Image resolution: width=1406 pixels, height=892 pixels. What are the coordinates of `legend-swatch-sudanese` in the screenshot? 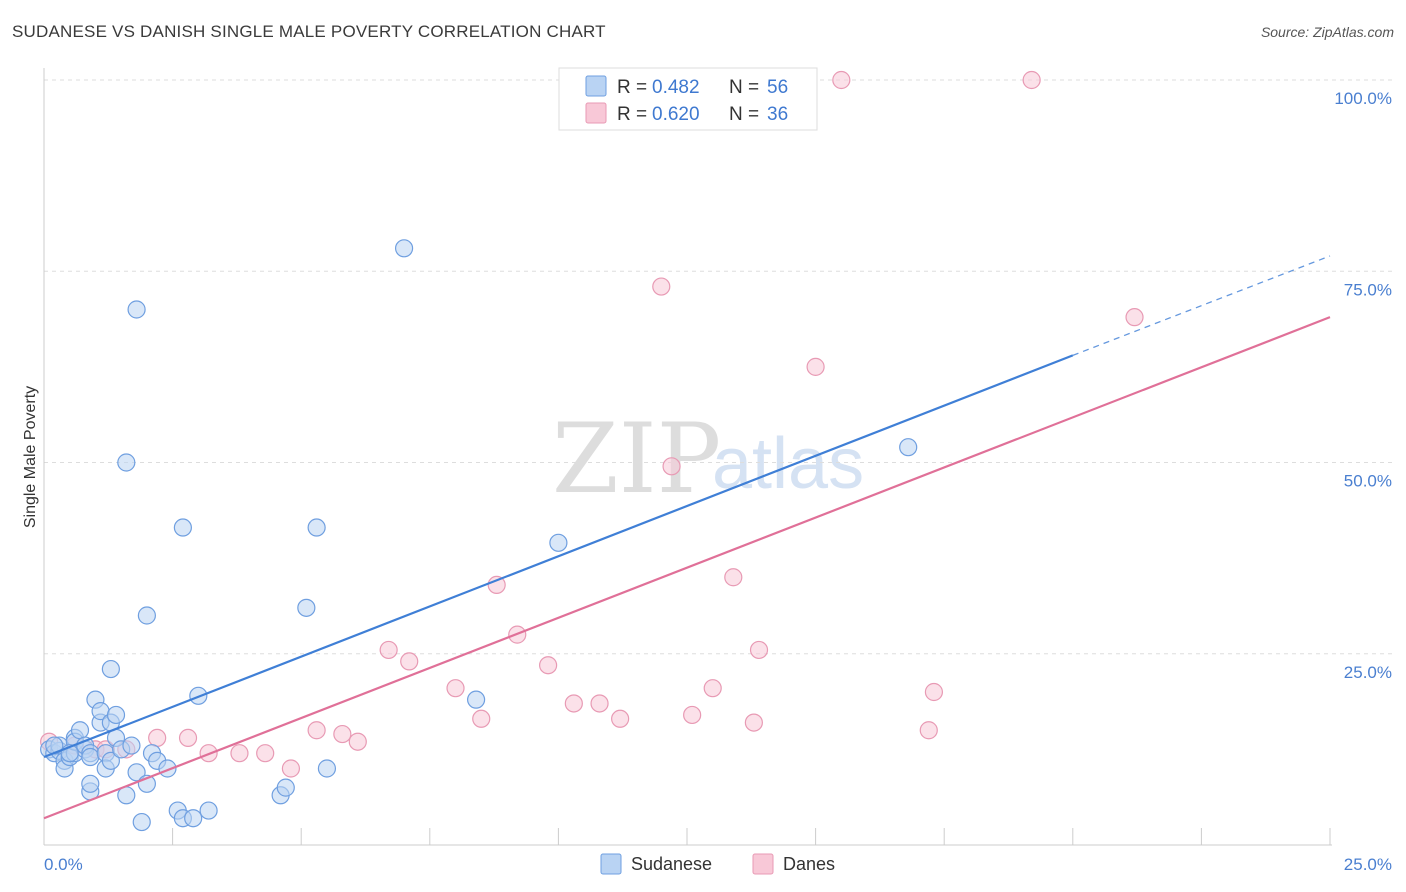 It's located at (596, 86).